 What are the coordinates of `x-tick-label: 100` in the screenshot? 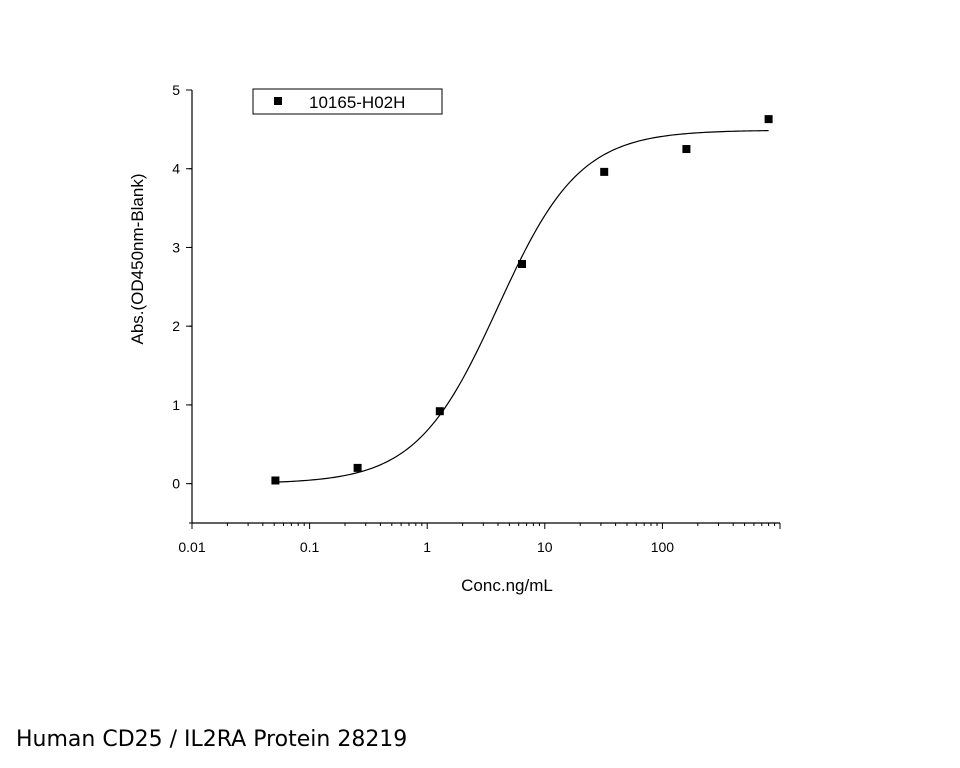 It's located at (663, 547).